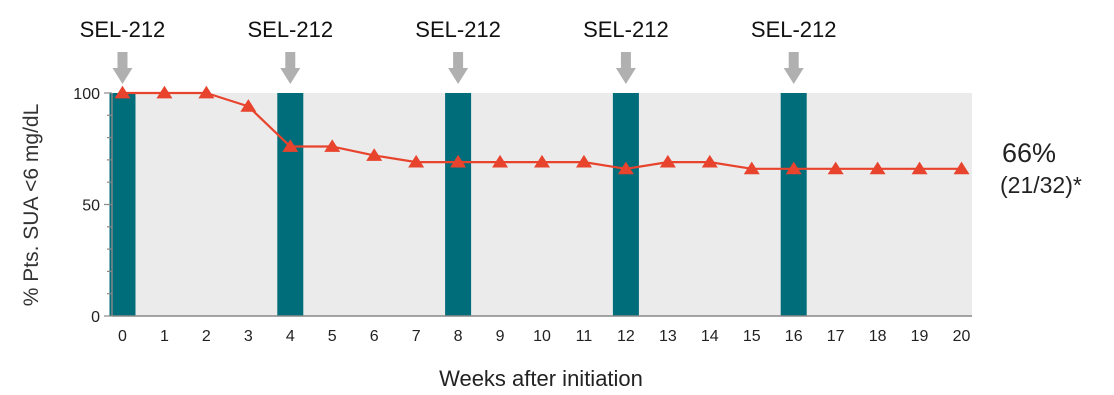 The height and width of the screenshot is (395, 1114). Describe the element at coordinates (31, 205) in the screenshot. I see `y-axis-label: % Pts. SUA <6 mg/dL` at that location.